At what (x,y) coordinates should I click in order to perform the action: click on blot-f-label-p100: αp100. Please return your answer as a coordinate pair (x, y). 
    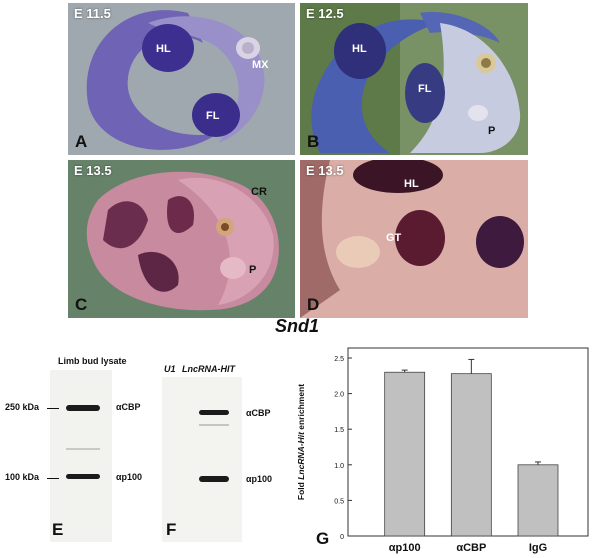
    Looking at the image, I should click on (259, 479).